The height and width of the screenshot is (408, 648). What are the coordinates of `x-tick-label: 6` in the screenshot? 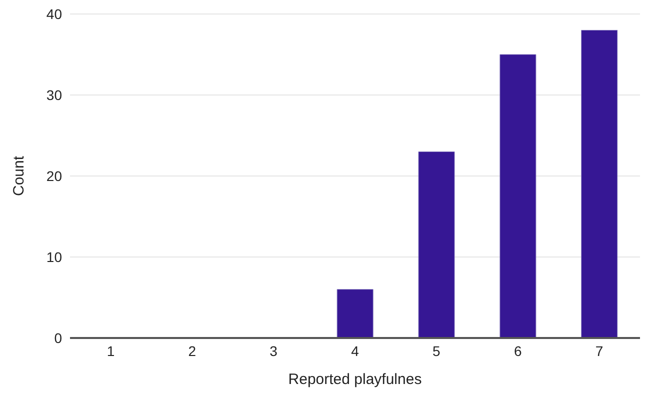 It's located at (518, 350).